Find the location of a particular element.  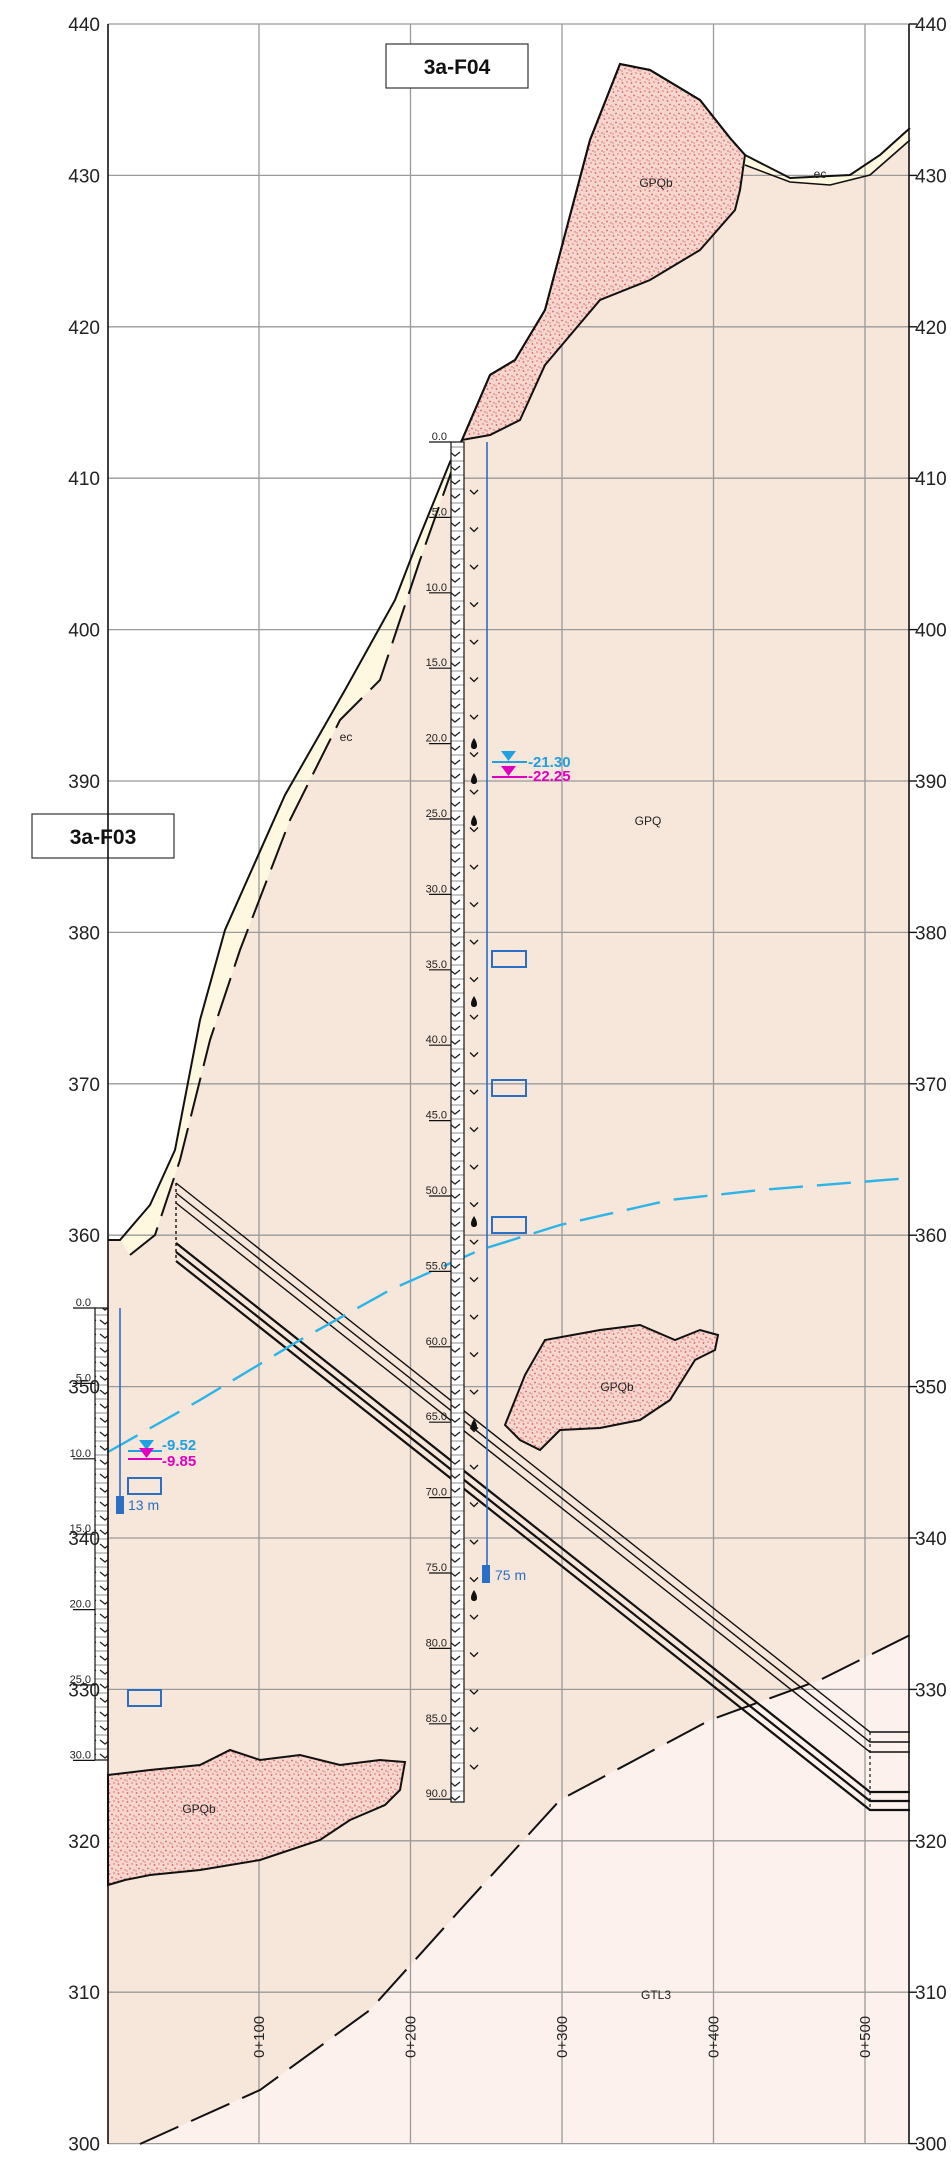

elevation-label-right: 430 is located at coordinates (931, 176).